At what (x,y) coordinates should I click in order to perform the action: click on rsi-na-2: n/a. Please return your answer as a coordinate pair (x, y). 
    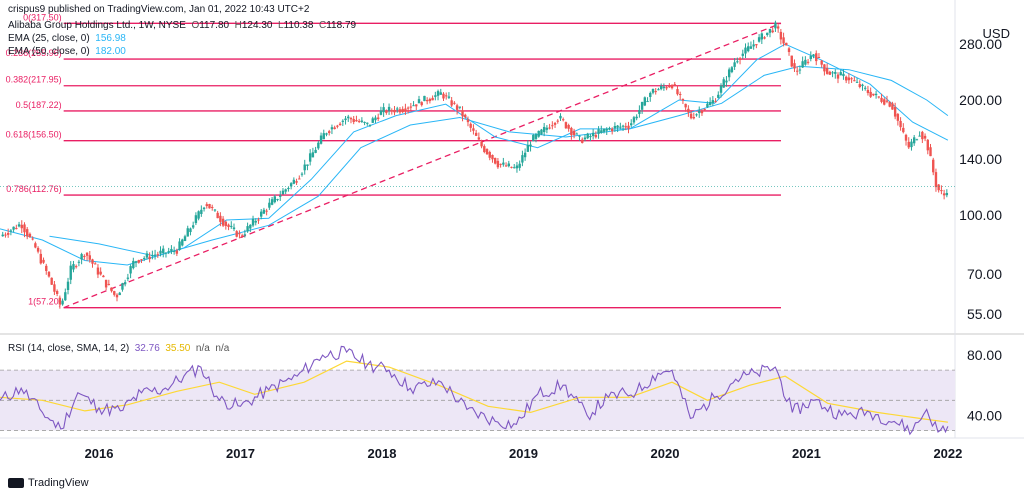
    Looking at the image, I should click on (222, 348).